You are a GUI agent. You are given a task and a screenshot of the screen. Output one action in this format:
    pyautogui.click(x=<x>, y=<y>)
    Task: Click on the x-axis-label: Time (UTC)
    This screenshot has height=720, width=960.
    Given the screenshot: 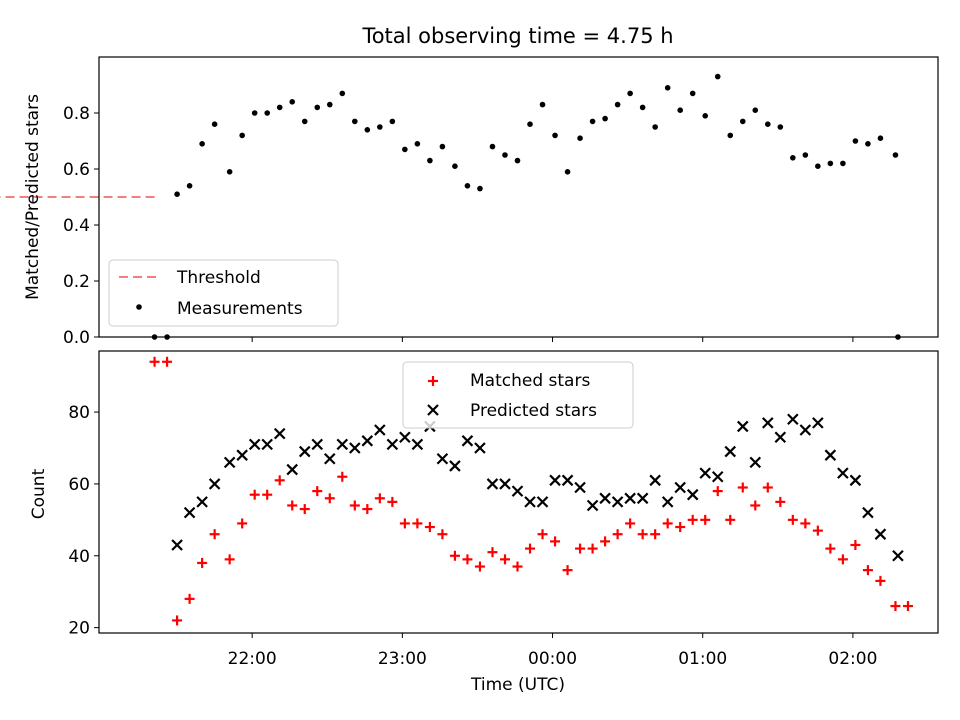 What is the action you would take?
    pyautogui.click(x=517, y=685)
    